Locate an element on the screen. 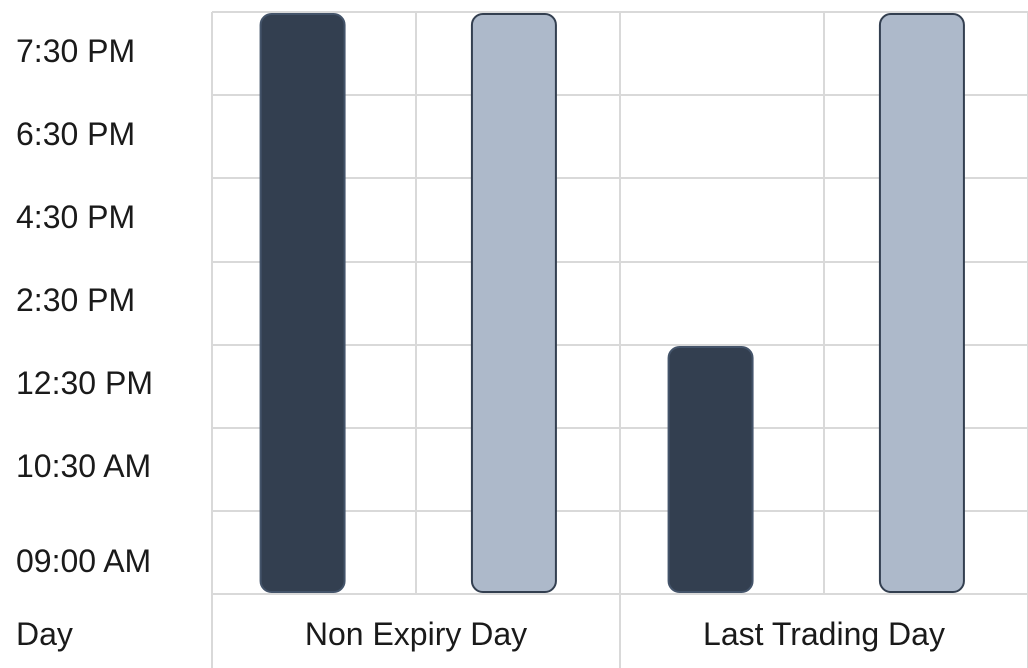 The width and height of the screenshot is (1028, 668). category-label: Last Trading Day is located at coordinates (824, 634).